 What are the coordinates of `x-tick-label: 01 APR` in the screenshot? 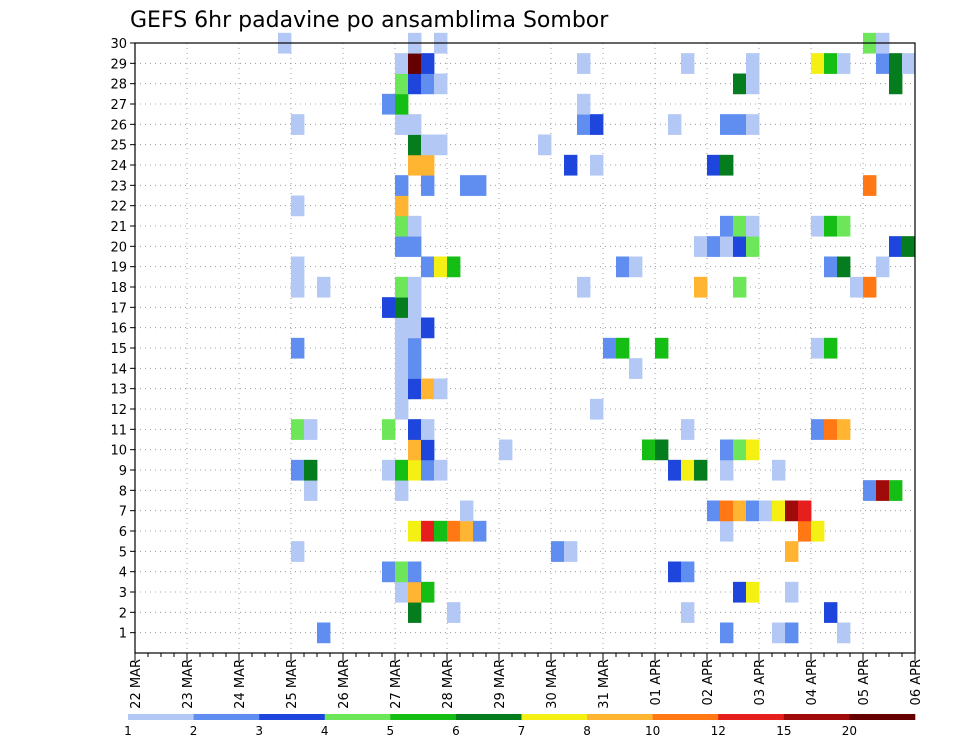 It's located at (656, 682).